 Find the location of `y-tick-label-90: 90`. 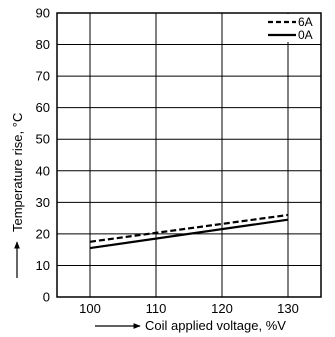

y-tick-label-90: 90 is located at coordinates (43, 13).